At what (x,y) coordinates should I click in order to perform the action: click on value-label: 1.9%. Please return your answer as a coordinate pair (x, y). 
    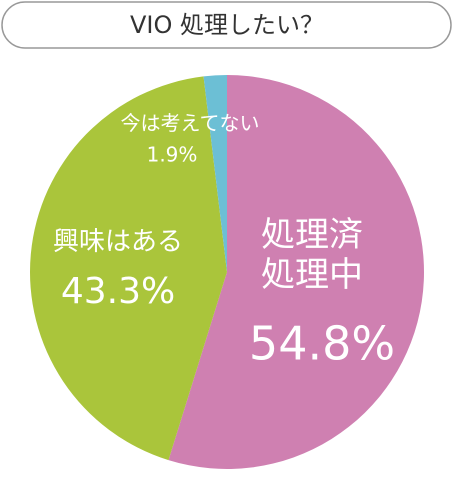
    Looking at the image, I should click on (172, 155).